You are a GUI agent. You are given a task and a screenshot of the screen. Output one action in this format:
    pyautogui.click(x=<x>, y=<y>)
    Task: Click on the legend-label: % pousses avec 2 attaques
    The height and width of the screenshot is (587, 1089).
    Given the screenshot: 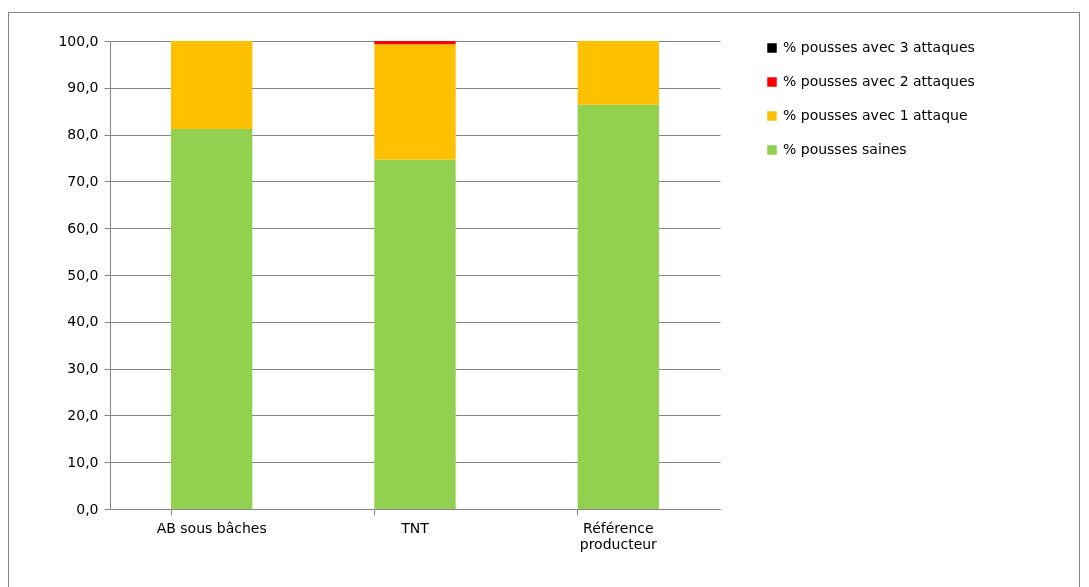 What is the action you would take?
    pyautogui.click(x=879, y=81)
    